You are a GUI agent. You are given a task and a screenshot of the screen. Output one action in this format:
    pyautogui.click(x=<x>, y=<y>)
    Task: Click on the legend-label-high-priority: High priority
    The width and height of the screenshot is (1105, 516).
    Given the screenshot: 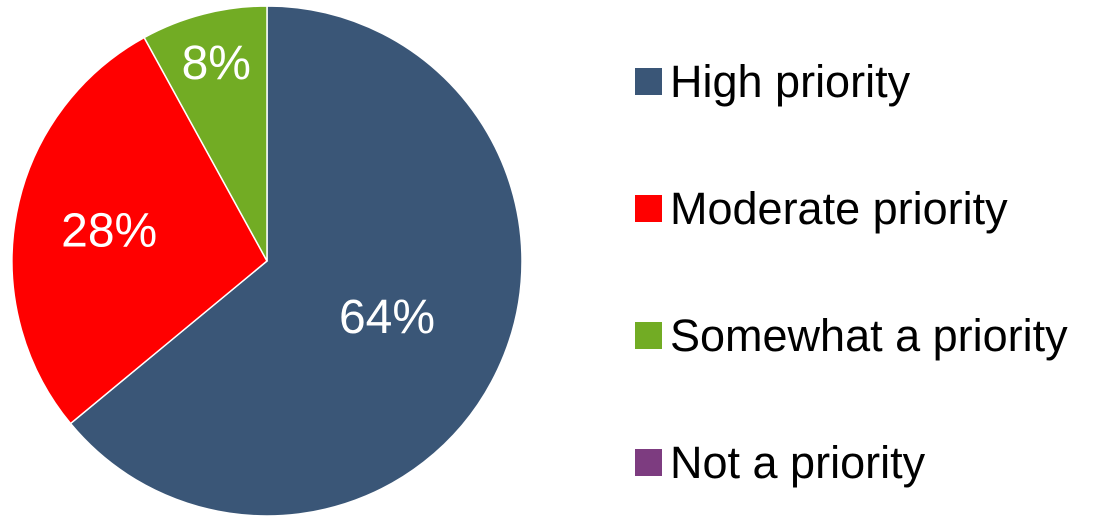 What is the action you would take?
    pyautogui.click(x=790, y=81)
    